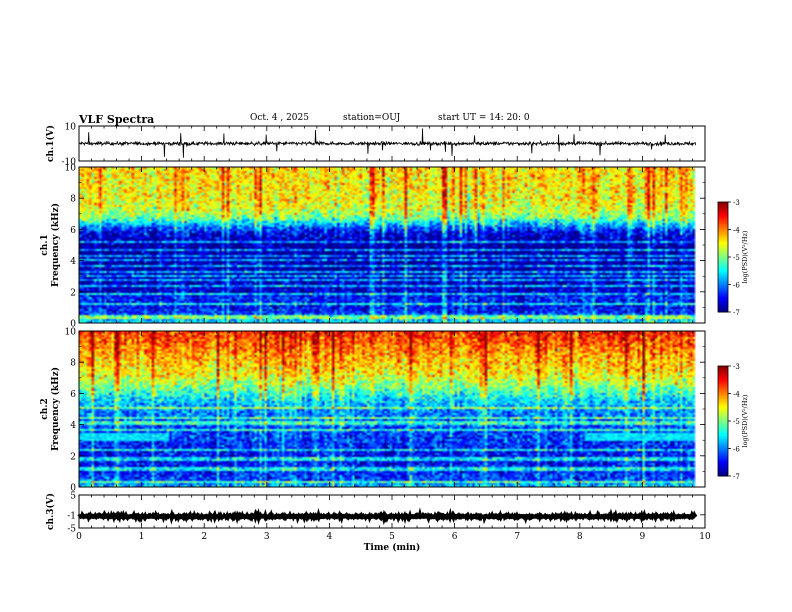  Describe the element at coordinates (55, 245) in the screenshot. I see `ch1-spec-ylabel-line2: Frequency (kHz)` at that location.